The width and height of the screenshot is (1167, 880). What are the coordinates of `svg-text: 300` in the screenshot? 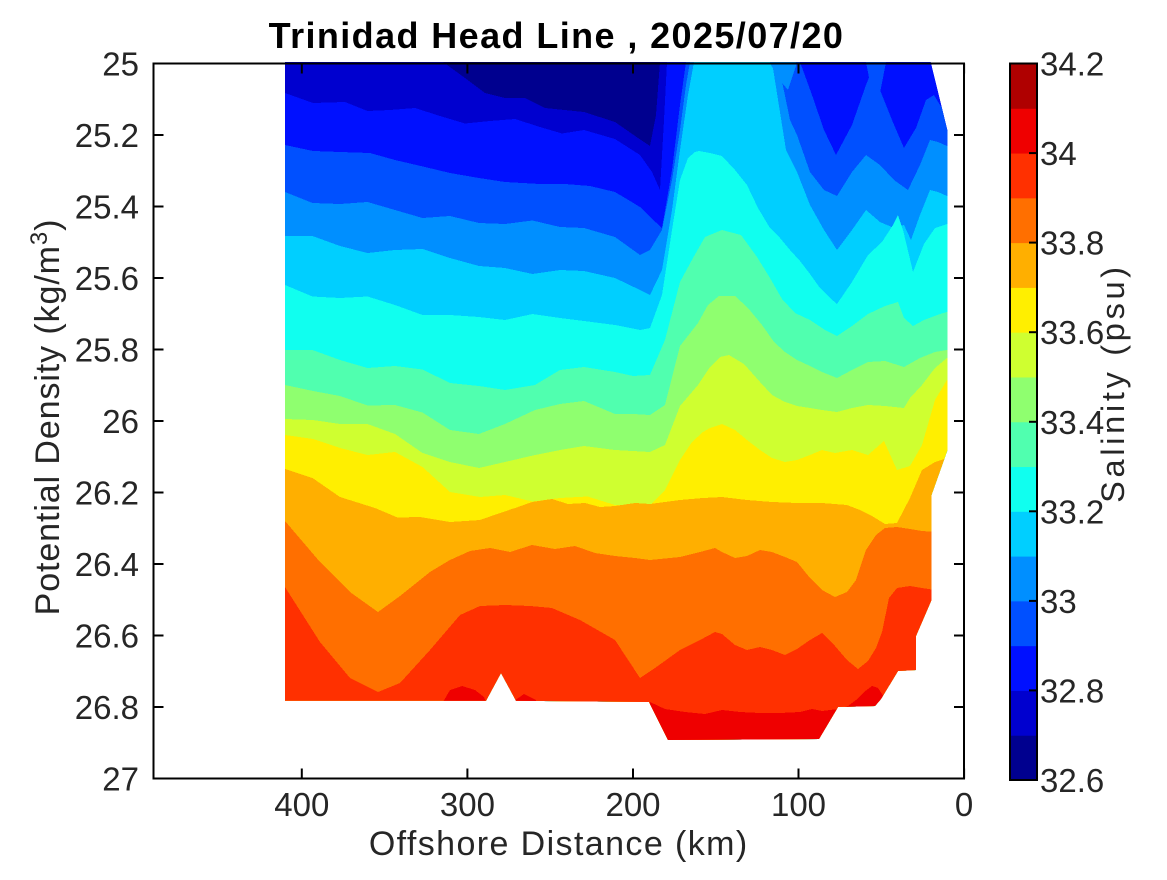 It's located at (467, 804).